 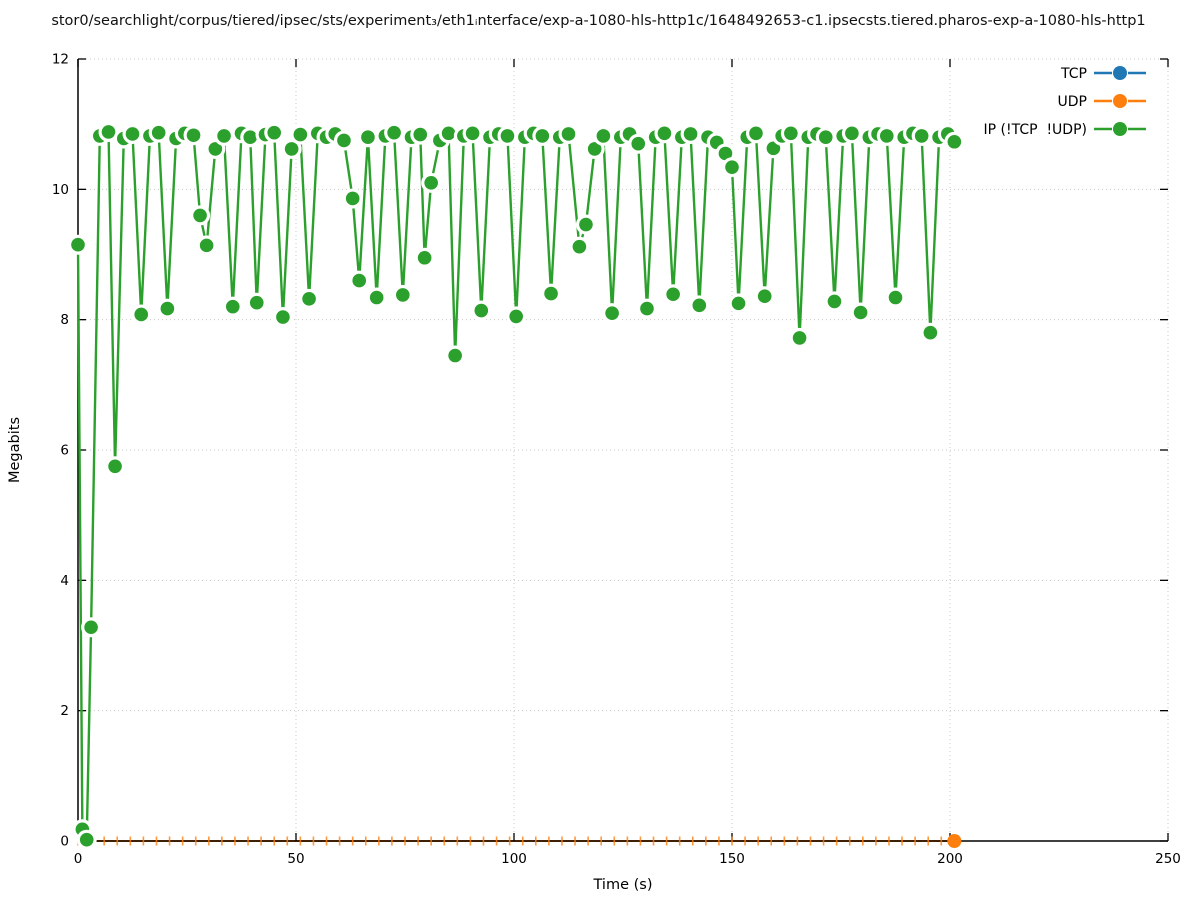 I want to click on x-tick-label: 100, so click(x=514, y=859).